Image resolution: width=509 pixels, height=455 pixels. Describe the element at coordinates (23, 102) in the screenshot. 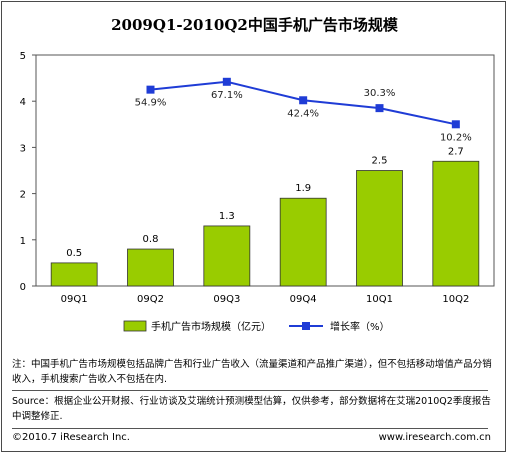

I see `y-tick-label: 4` at that location.